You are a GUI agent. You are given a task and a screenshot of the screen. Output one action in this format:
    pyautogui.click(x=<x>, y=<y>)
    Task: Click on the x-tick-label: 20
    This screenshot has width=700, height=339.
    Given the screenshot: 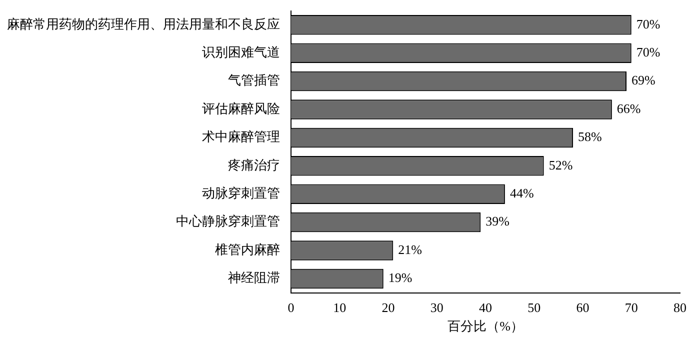 What is the action you would take?
    pyautogui.click(x=388, y=308)
    